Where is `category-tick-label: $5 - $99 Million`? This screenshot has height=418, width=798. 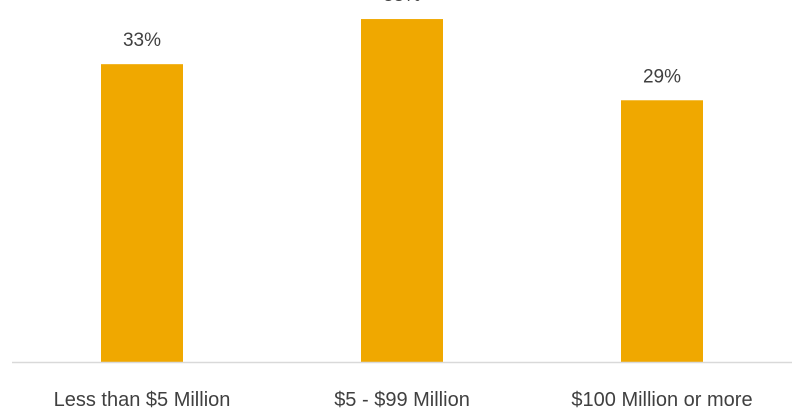 category-tick-label: $5 - $99 Million is located at coordinates (402, 400).